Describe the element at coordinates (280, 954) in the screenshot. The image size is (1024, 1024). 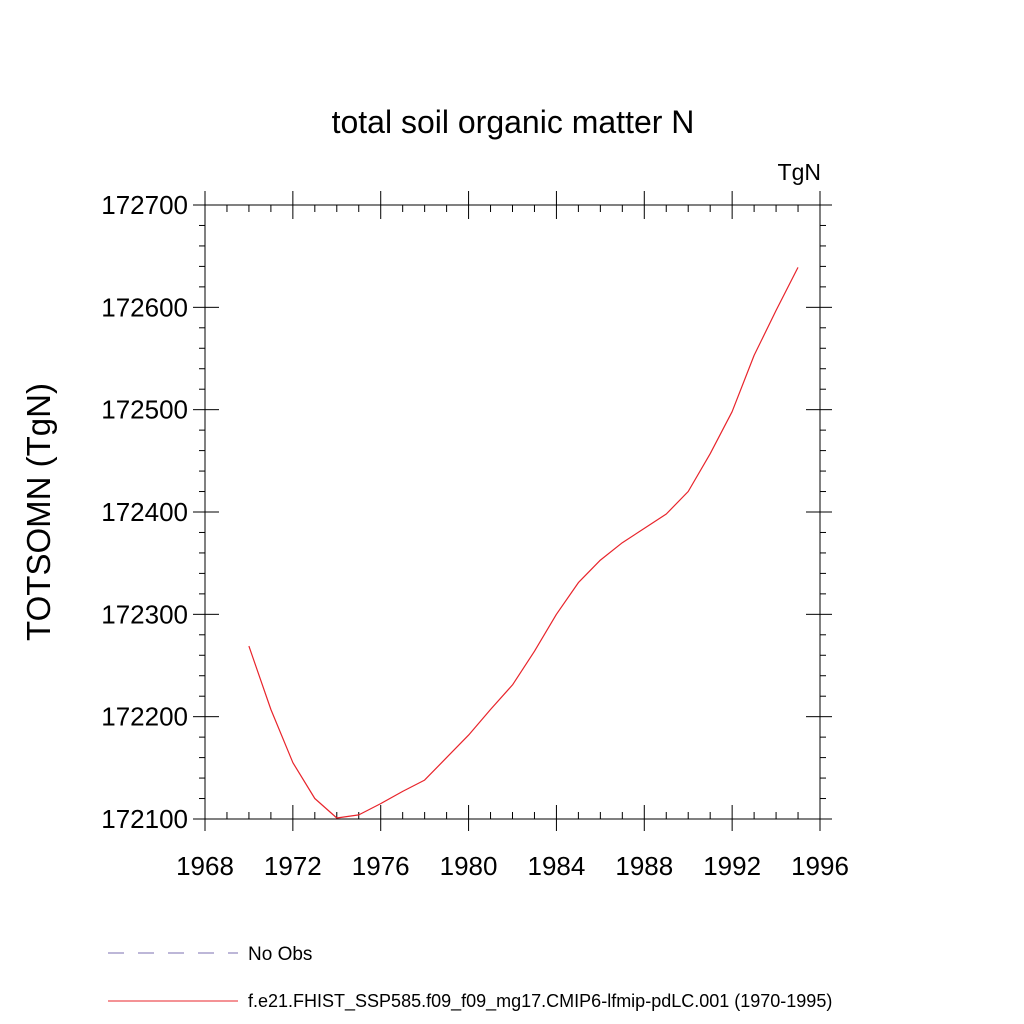
I see `legend-no-obs-label: No Obs` at that location.